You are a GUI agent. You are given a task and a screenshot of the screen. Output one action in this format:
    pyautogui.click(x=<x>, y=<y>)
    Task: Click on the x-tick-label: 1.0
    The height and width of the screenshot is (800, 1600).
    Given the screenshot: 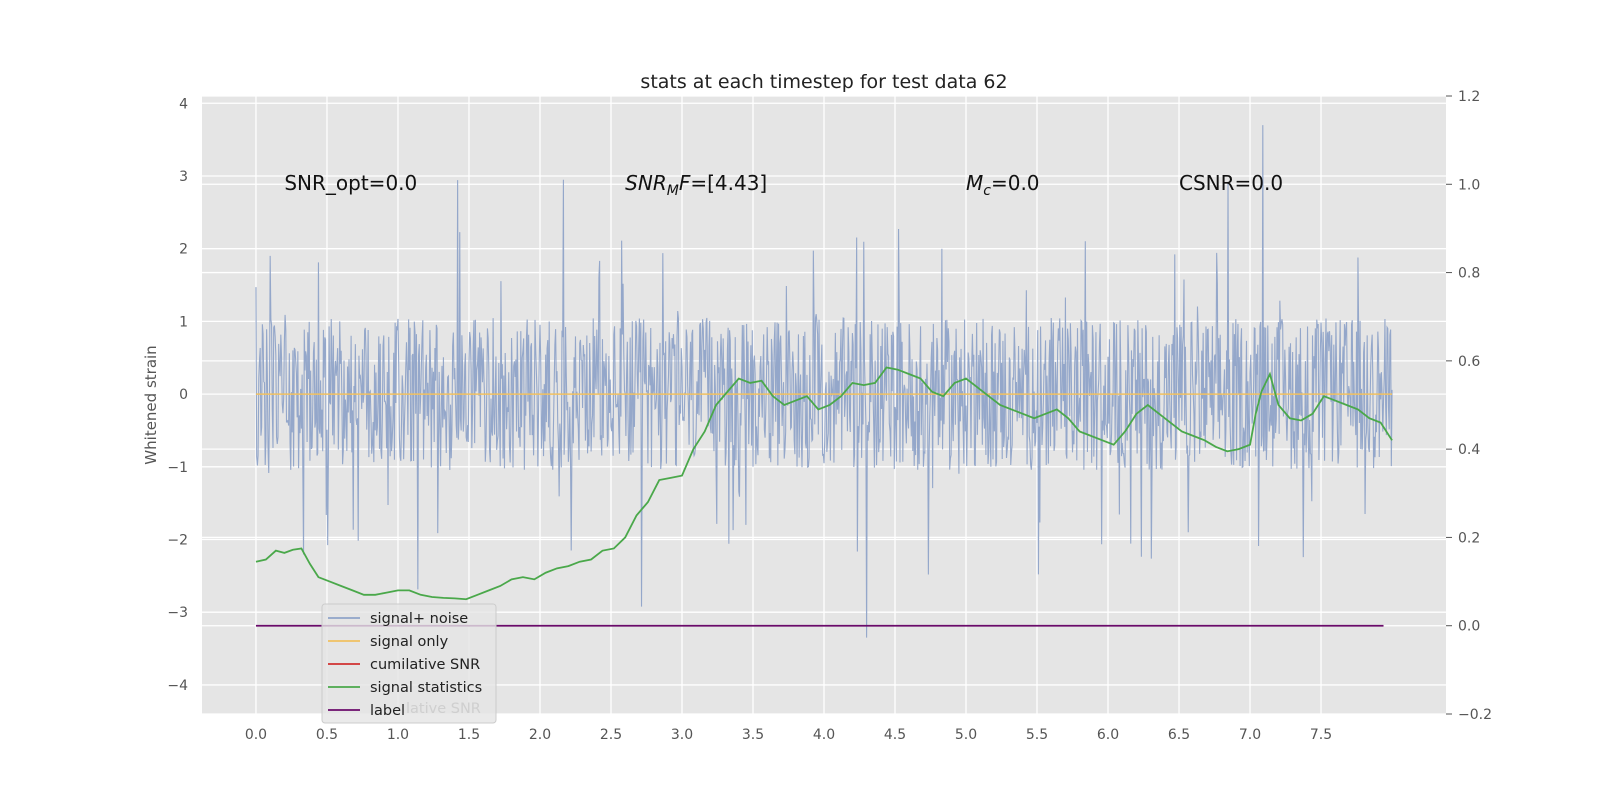 What is the action you would take?
    pyautogui.click(x=398, y=735)
    